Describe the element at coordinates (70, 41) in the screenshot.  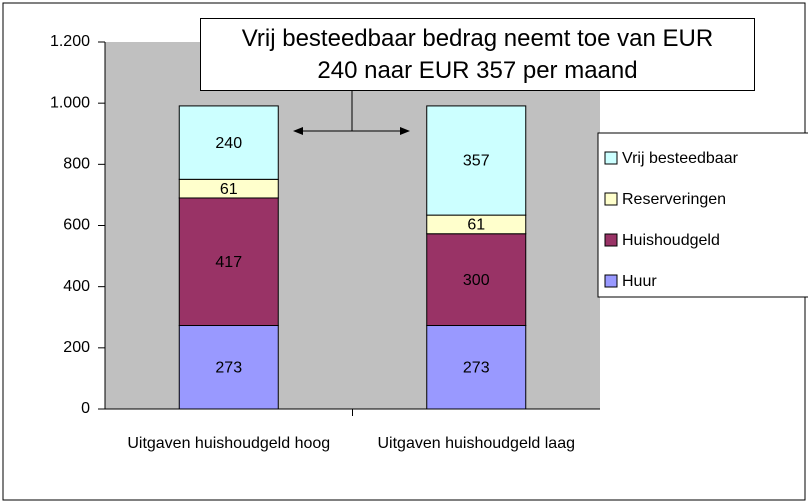
I see `y-tick-label: 1.200` at that location.